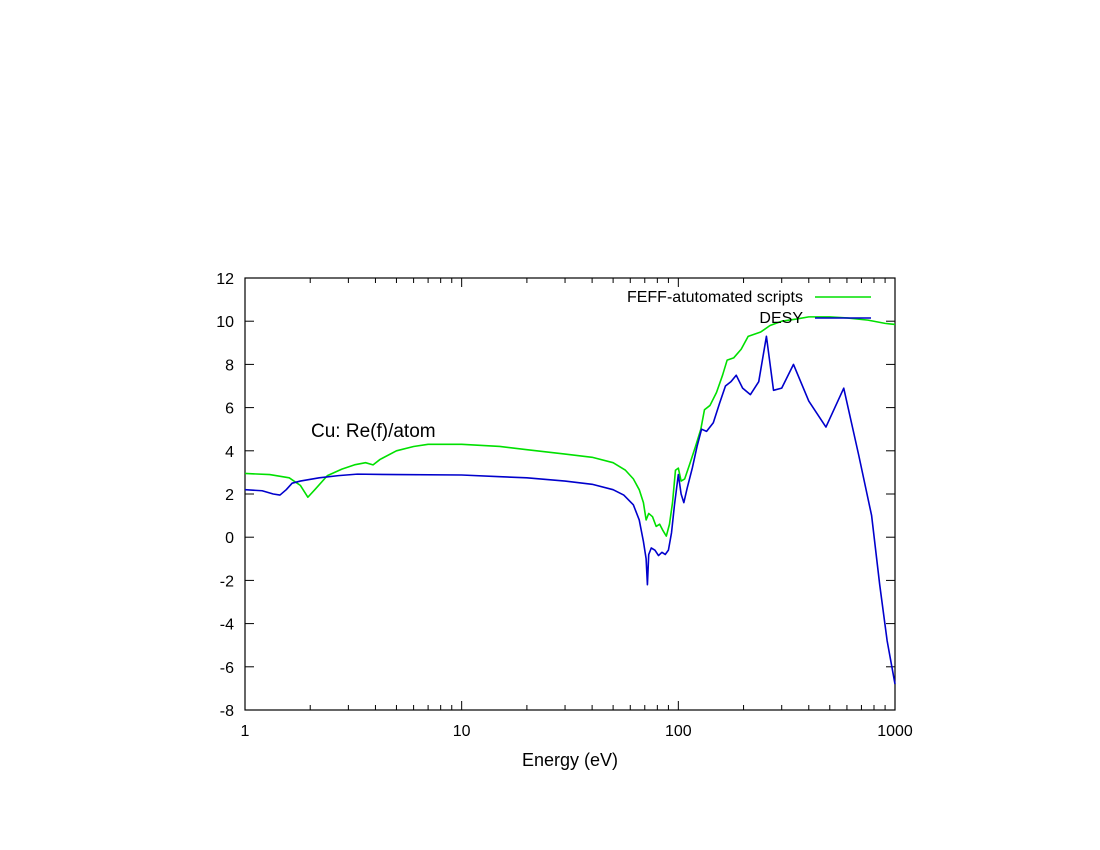  Describe the element at coordinates (229, 365) in the screenshot. I see `y-tick-label: 8` at that location.